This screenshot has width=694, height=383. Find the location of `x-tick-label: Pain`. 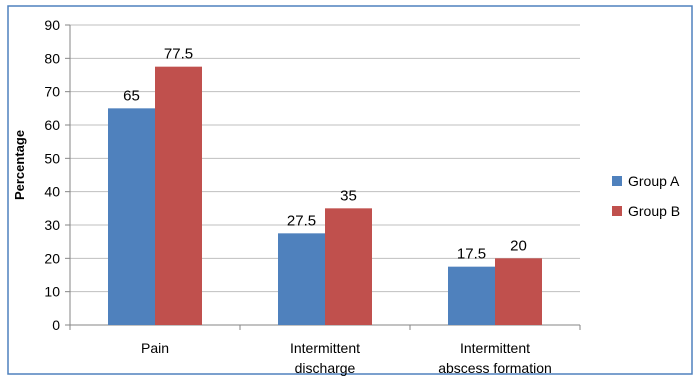

x-tick-label: Pain is located at coordinates (155, 348).